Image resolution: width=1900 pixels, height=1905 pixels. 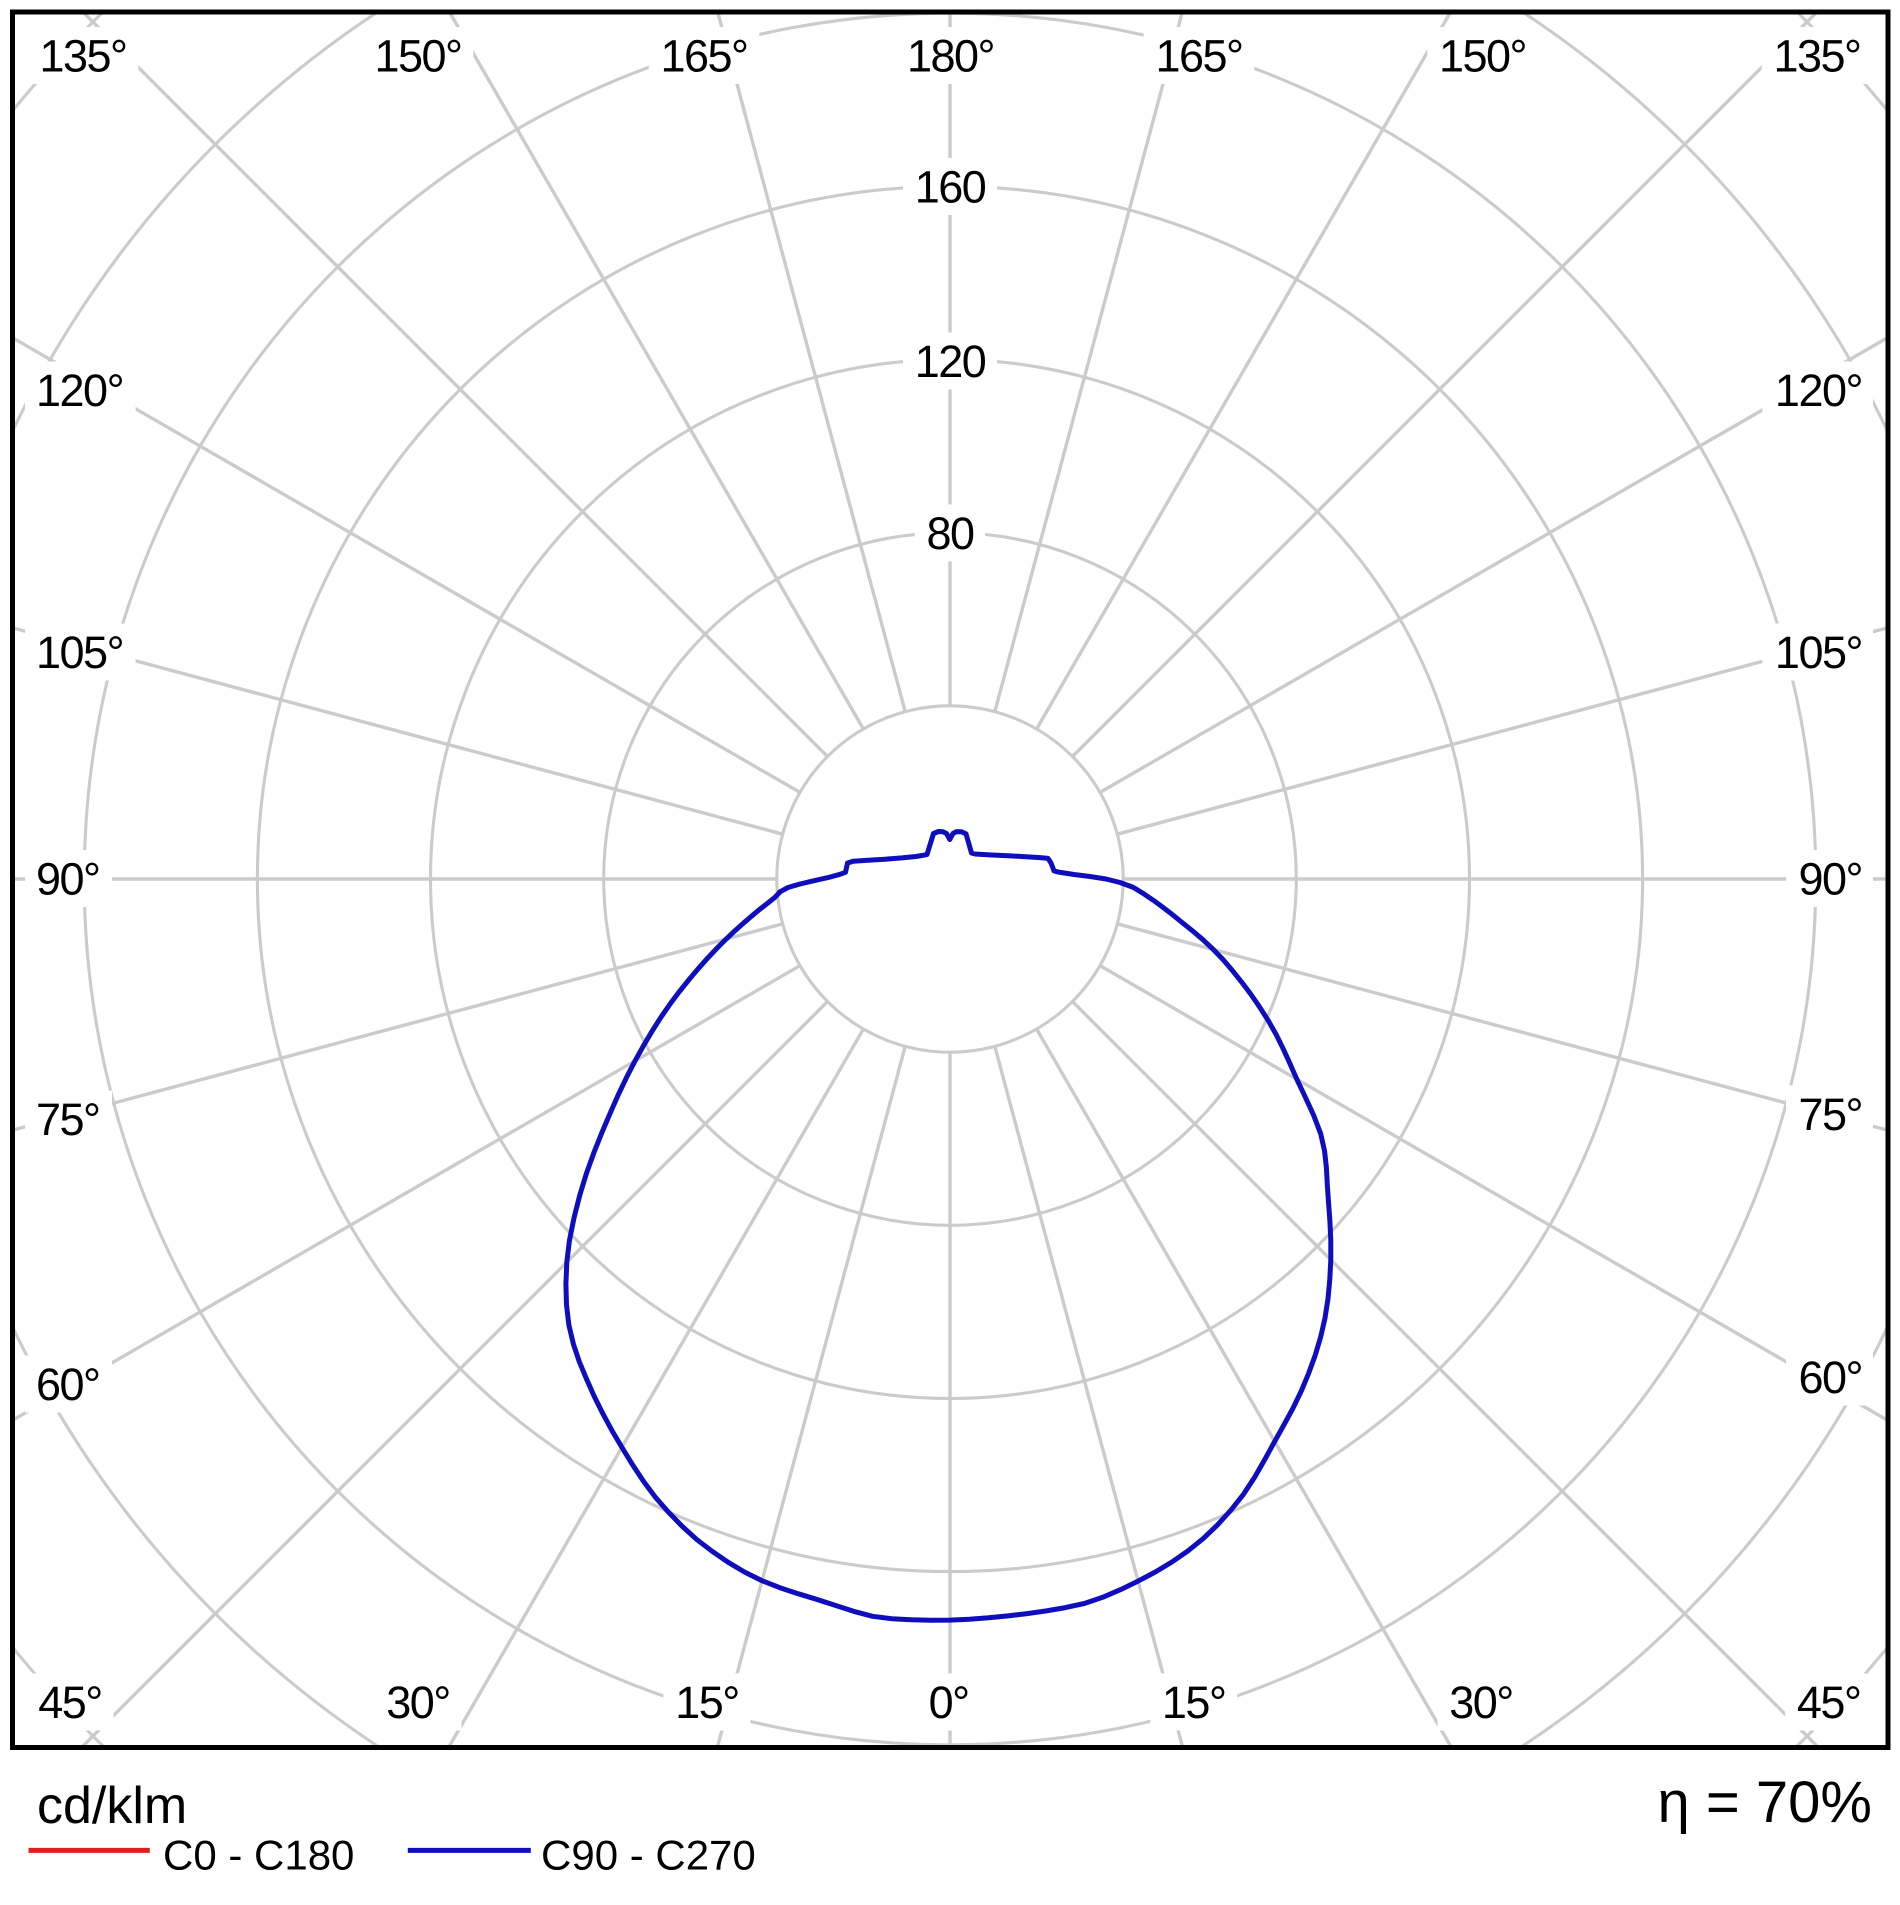 I want to click on svg-text: 80, so click(x=950, y=533).